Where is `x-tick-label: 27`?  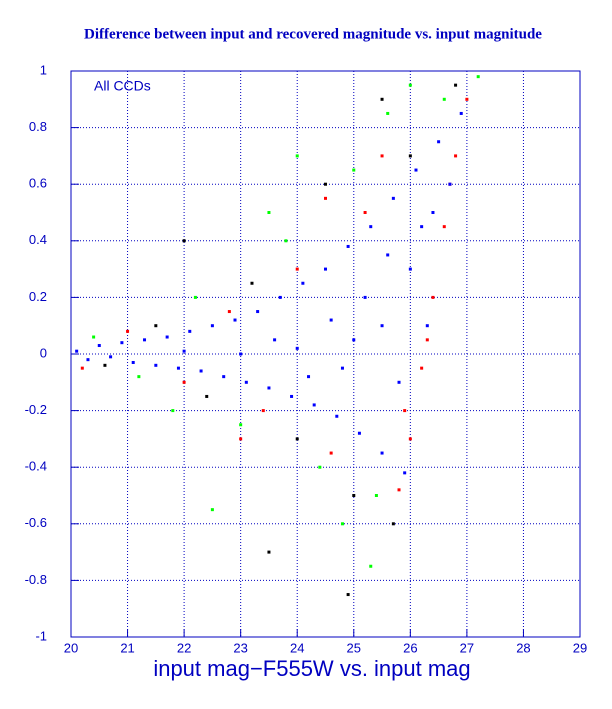 x-tick-label: 27 is located at coordinates (467, 647).